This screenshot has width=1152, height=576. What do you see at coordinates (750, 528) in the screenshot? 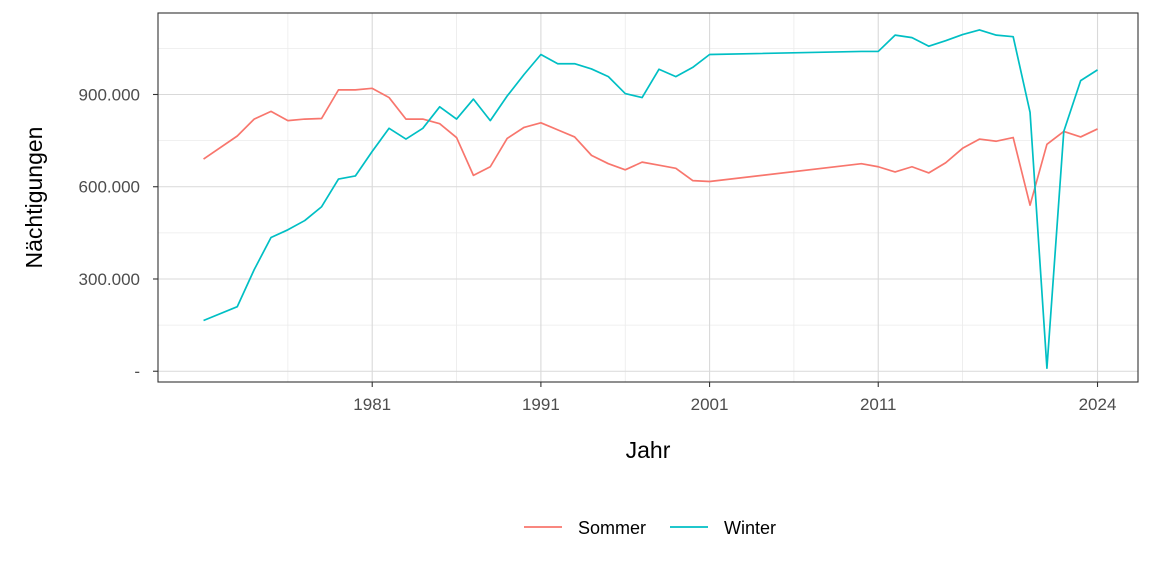
I see `legend-label-winter: Winter` at bounding box center [750, 528].